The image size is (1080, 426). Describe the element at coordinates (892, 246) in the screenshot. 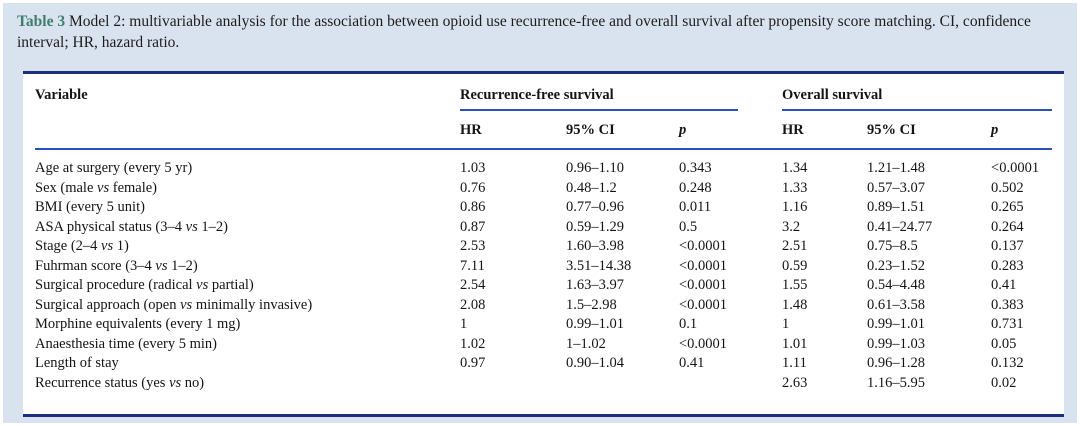

I see `cell-os-ci: 0.75–8.5` at that location.